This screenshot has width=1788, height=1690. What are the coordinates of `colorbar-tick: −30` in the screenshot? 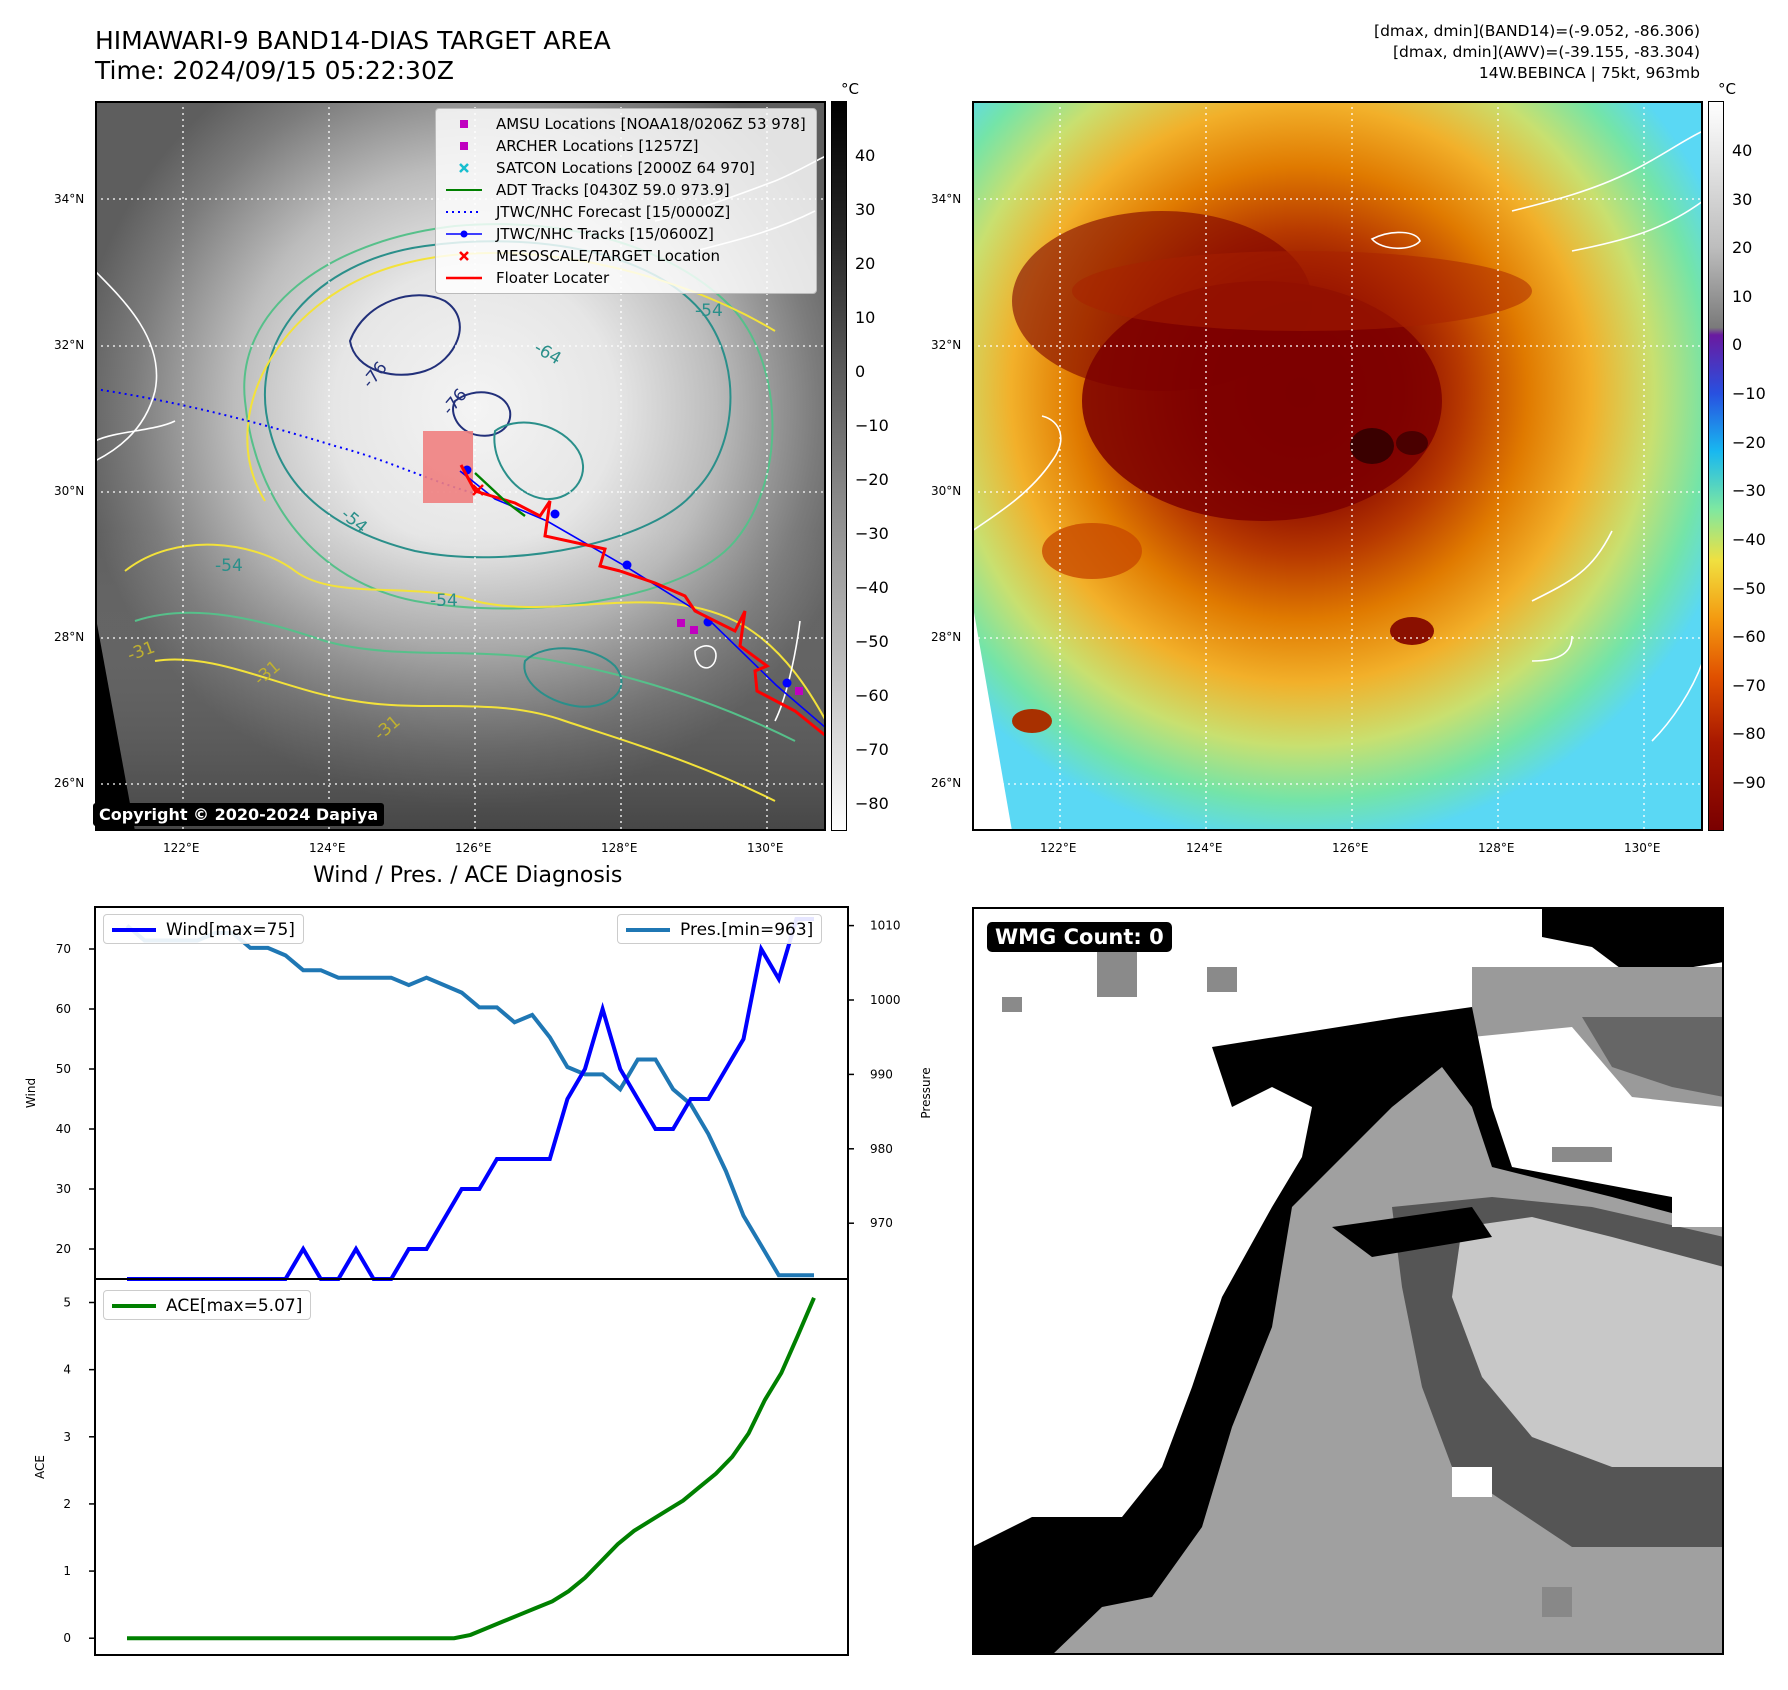 It's located at (1749, 490).